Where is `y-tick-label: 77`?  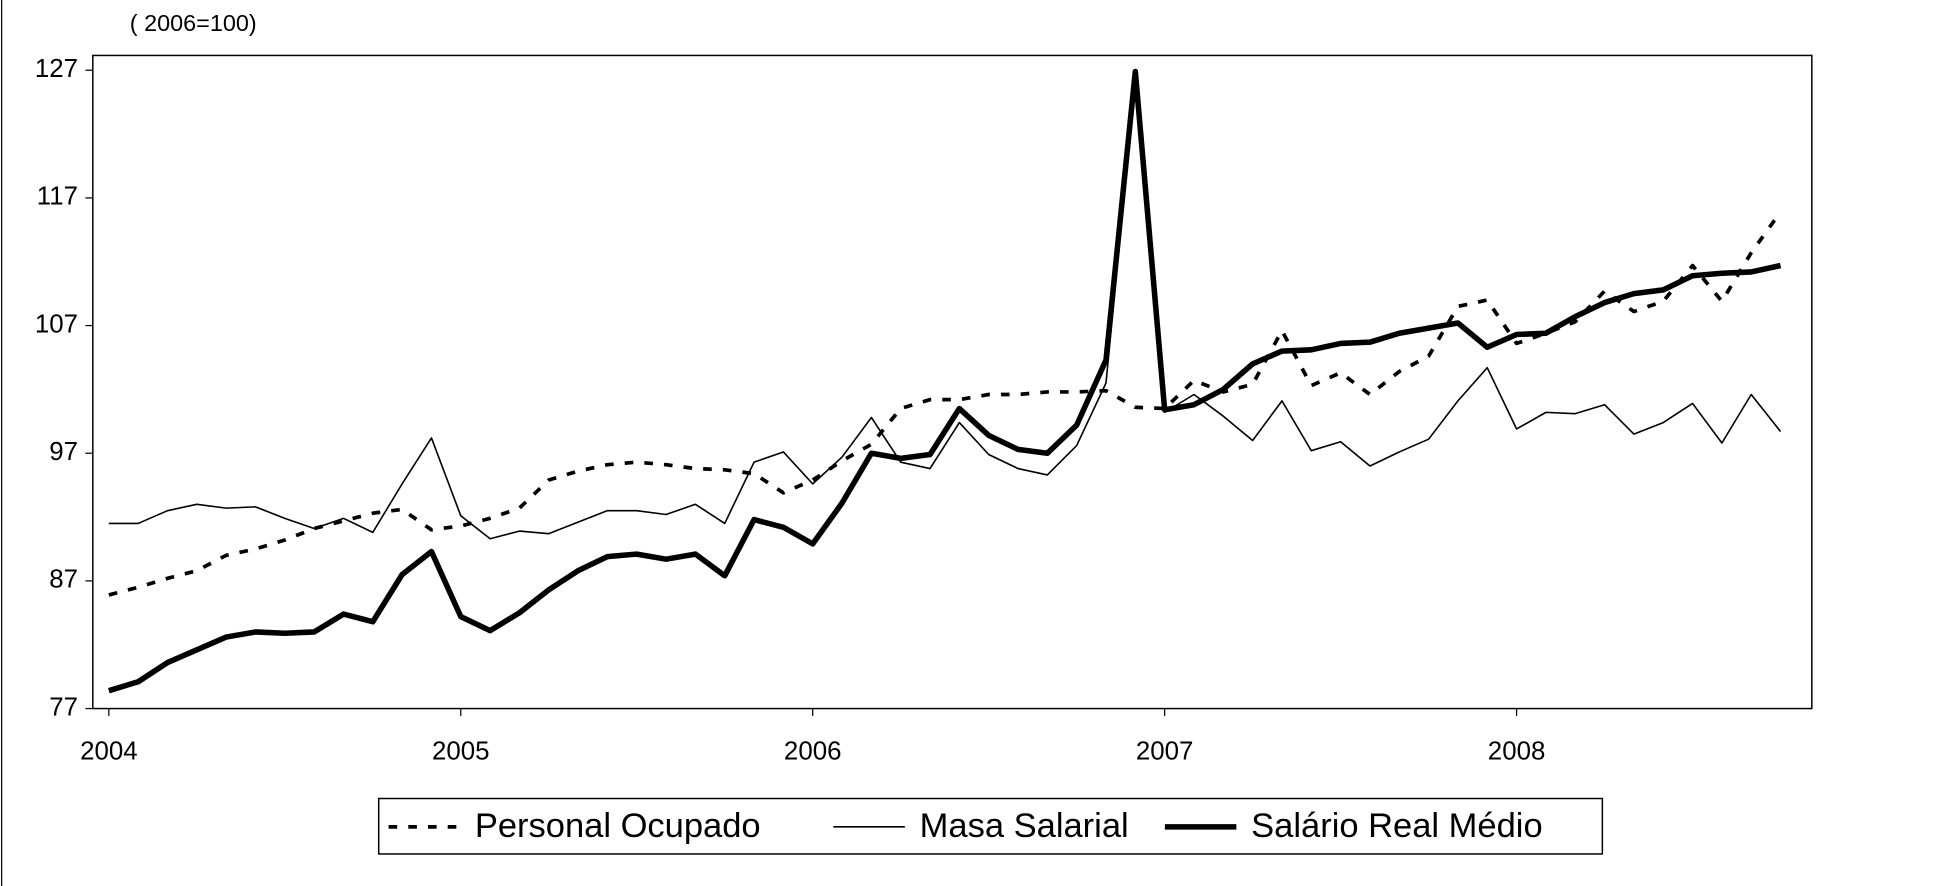
y-tick-label: 77 is located at coordinates (63, 707).